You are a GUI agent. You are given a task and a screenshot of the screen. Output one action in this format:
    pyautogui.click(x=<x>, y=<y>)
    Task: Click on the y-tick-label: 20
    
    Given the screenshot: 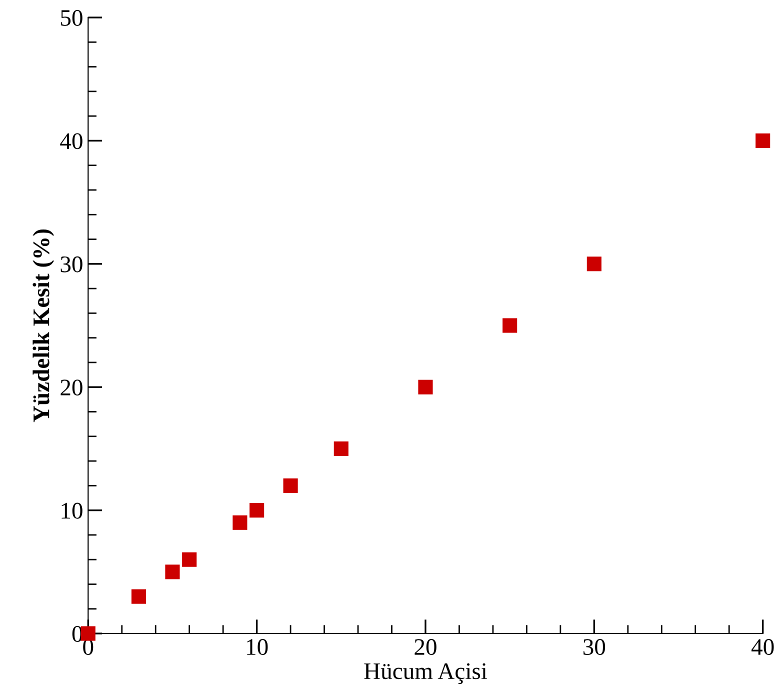 What is the action you would take?
    pyautogui.click(x=71, y=388)
    